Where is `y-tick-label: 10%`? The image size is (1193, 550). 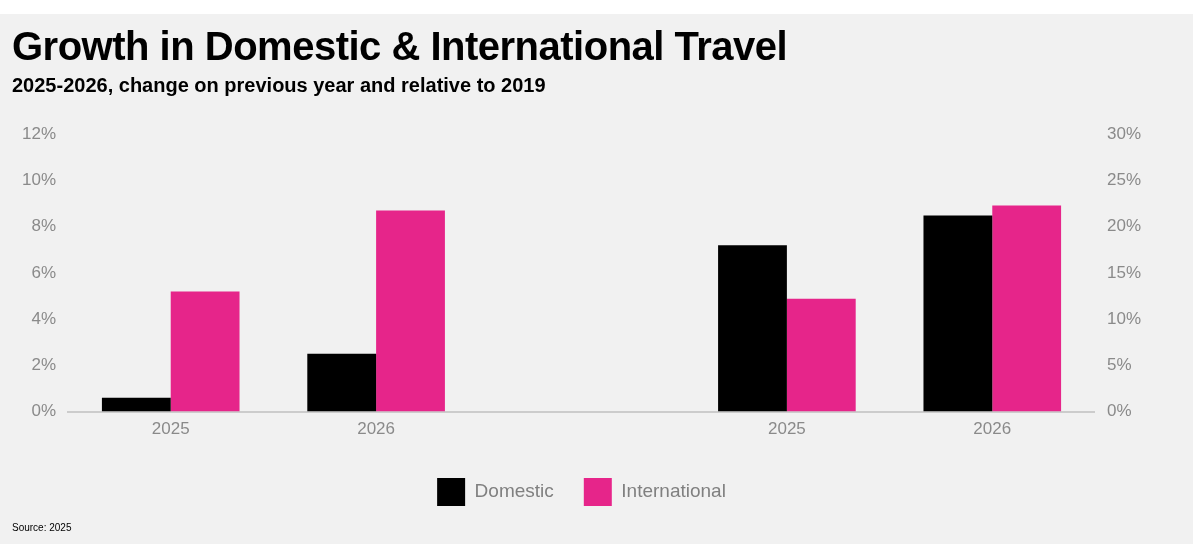 y-tick-label: 10% is located at coordinates (39, 180).